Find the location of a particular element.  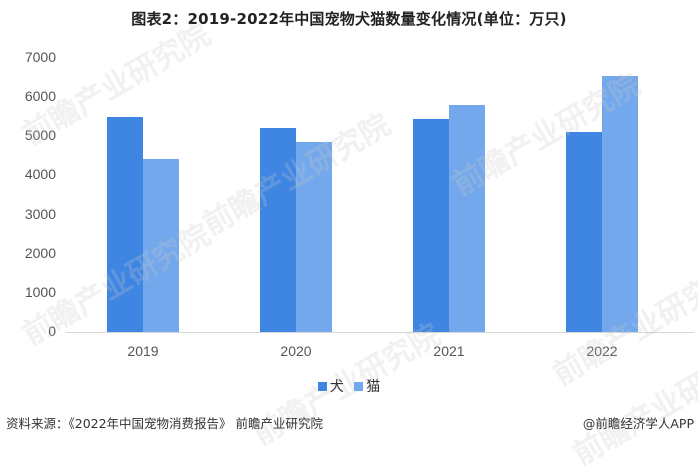

x-tick-label: 2021 is located at coordinates (449, 351).